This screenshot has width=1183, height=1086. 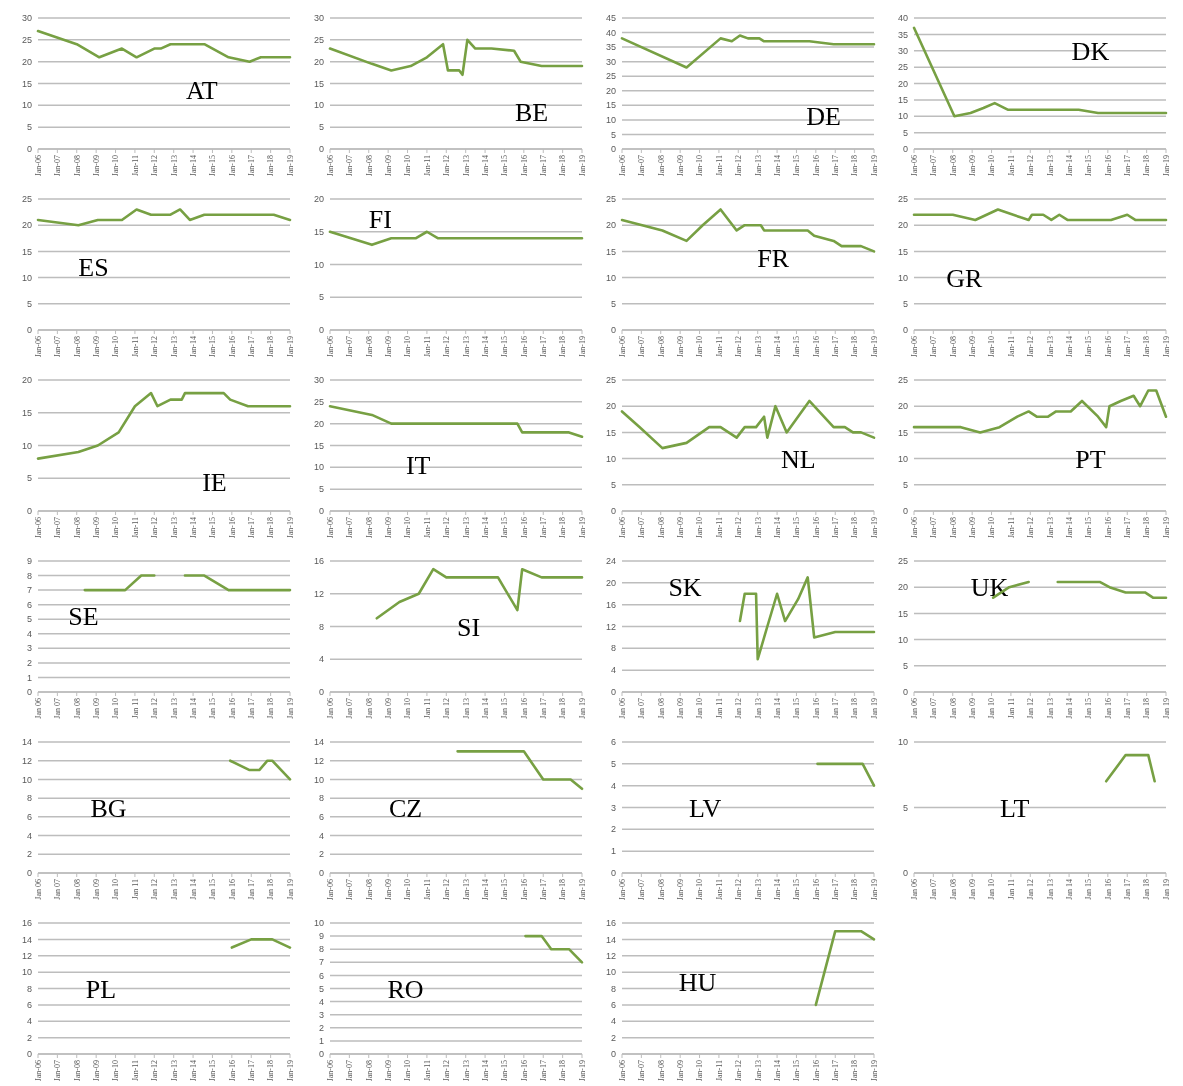 I want to click on text: NL, so click(x=798, y=459).